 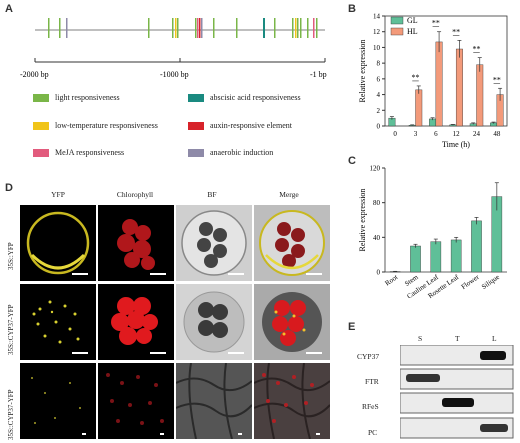 I want to click on legend-label: light responsiveness, so click(x=87, y=97).